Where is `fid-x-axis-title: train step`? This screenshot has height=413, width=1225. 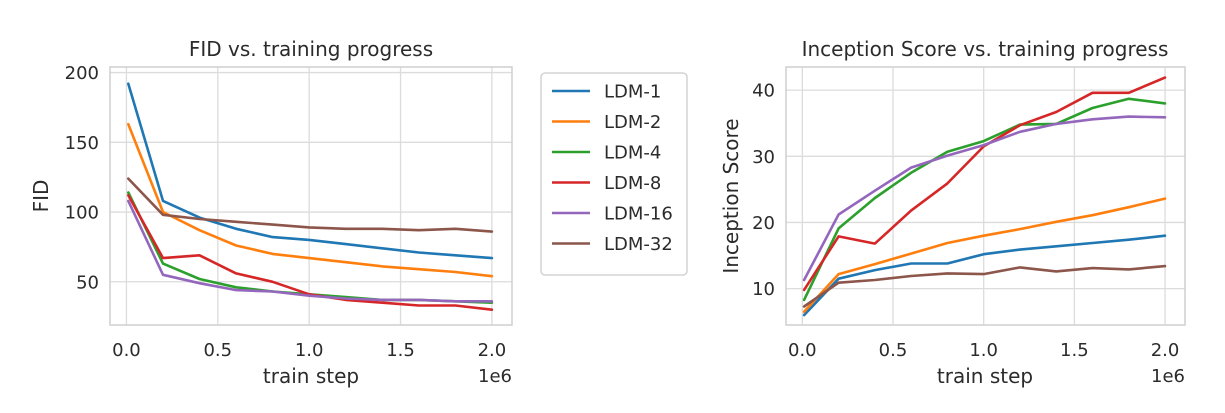 fid-x-axis-title: train step is located at coordinates (311, 376).